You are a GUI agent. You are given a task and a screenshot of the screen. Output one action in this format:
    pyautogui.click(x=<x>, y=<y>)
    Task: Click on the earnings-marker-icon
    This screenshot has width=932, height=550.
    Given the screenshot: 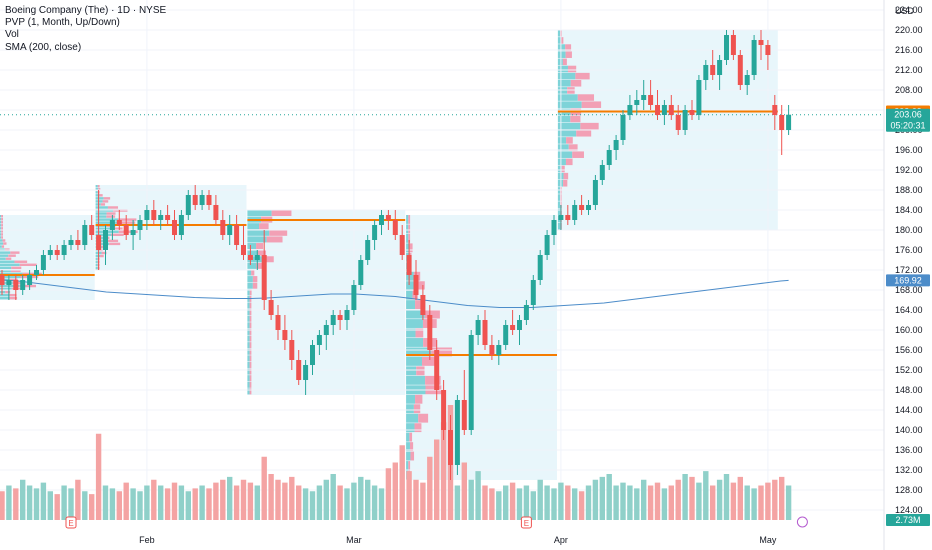 What is the action you would take?
    pyautogui.click(x=526, y=522)
    